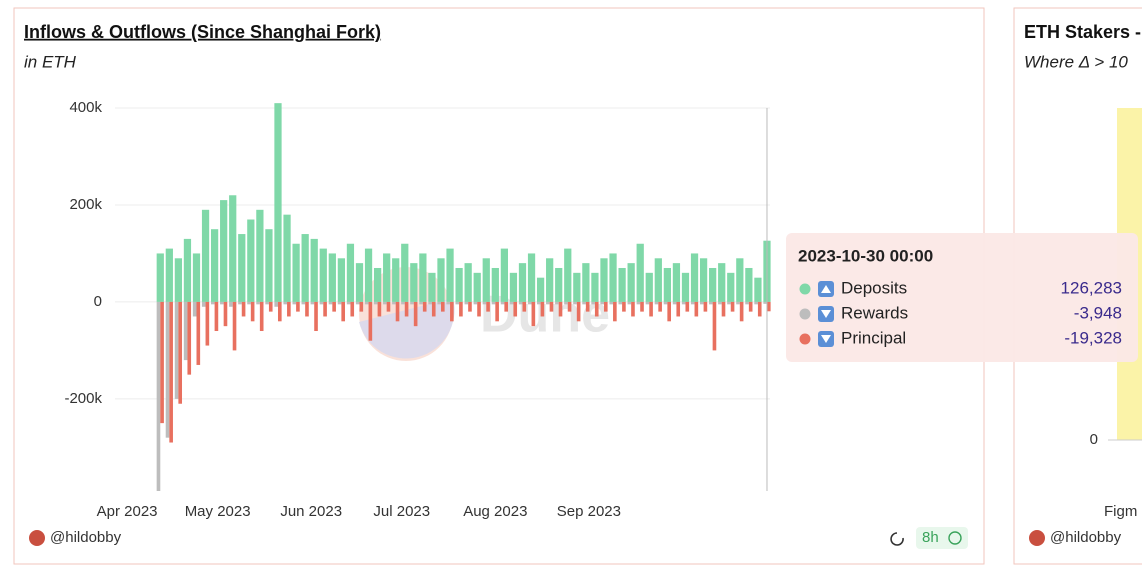 The image size is (1142, 577). I want to click on y-tick-label: 200k, so click(85, 204).